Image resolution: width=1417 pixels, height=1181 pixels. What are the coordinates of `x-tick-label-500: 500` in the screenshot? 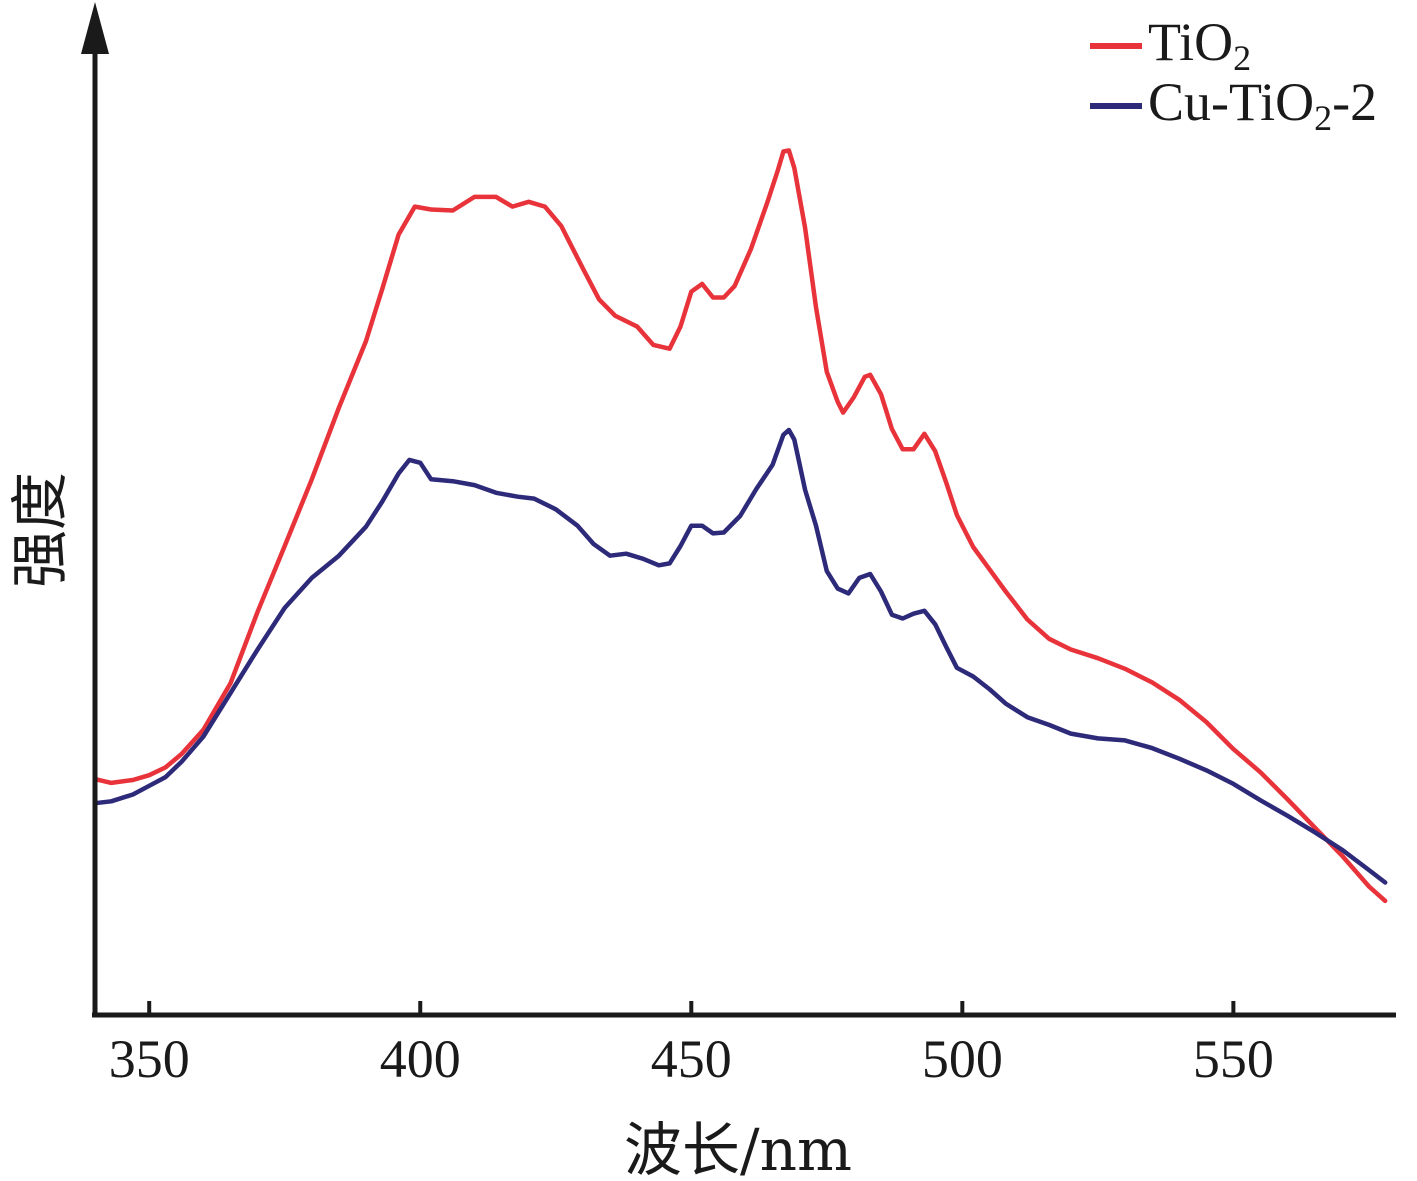 It's located at (962, 1059).